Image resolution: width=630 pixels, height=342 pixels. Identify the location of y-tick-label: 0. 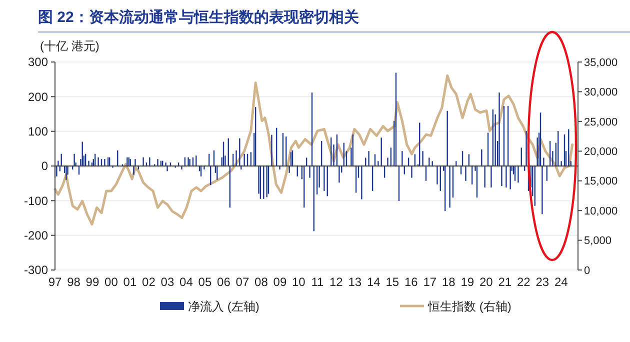
(44, 166).